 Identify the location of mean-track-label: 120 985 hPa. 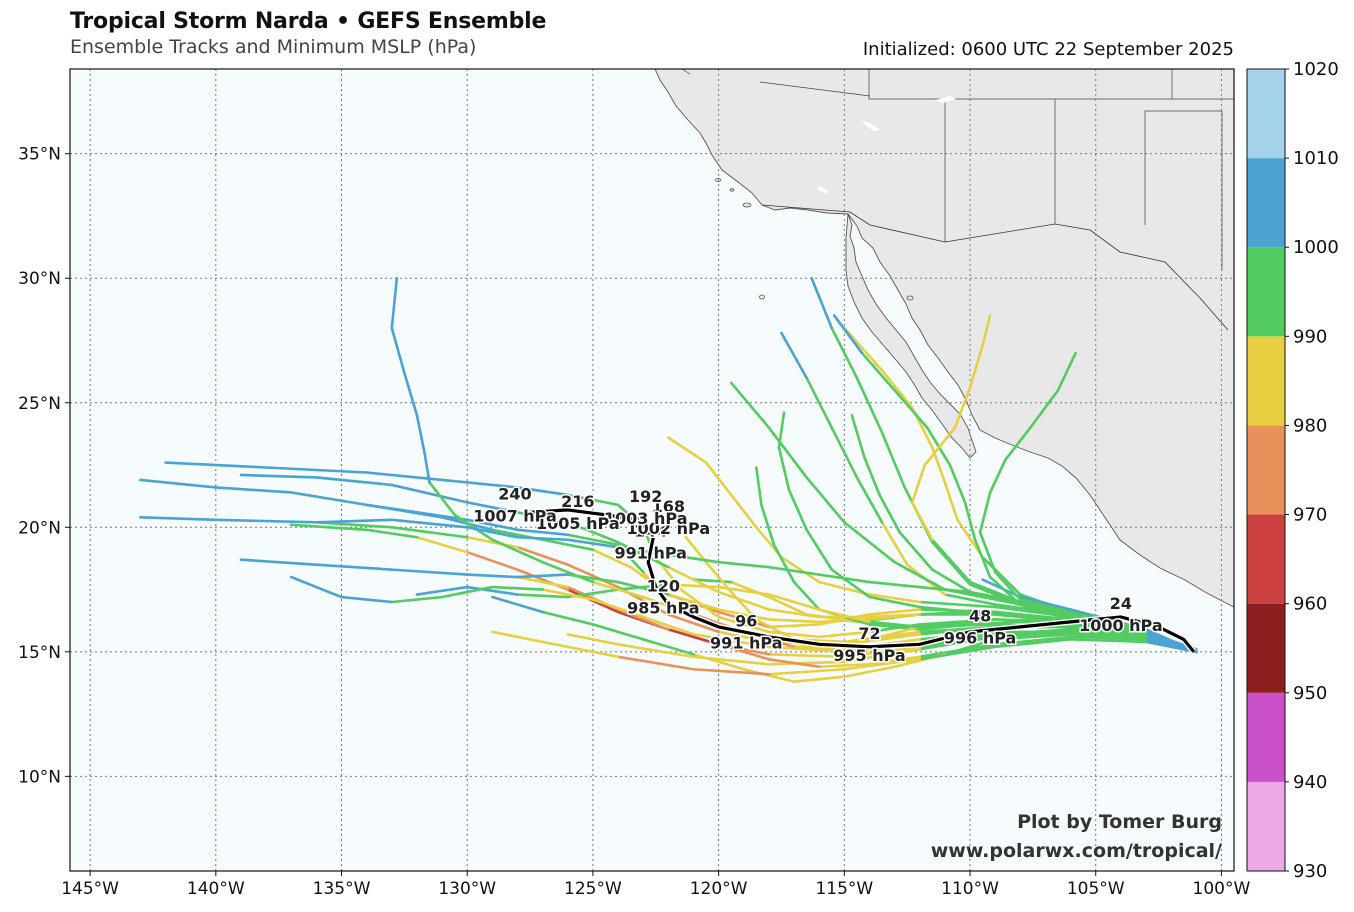
(663, 597).